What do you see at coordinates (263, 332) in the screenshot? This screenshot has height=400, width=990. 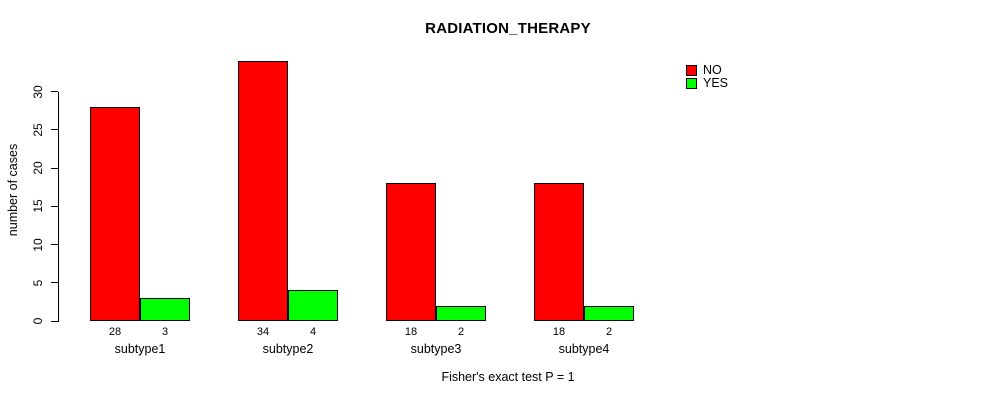 I see `bar-value-label: 34` at bounding box center [263, 332].